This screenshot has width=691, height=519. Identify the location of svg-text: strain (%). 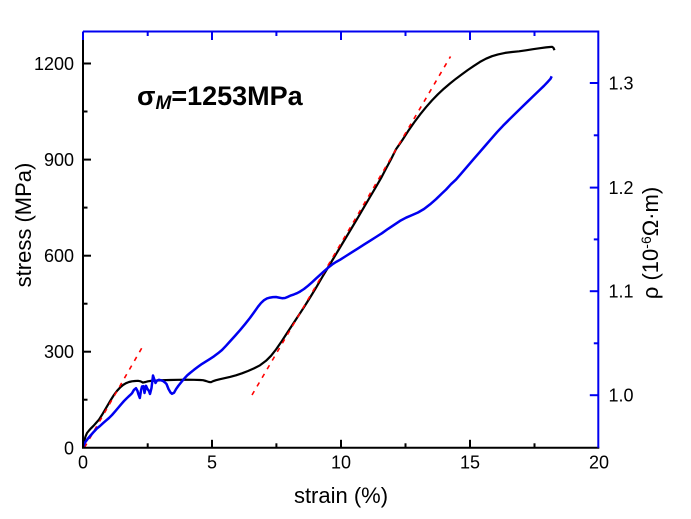
(341, 495).